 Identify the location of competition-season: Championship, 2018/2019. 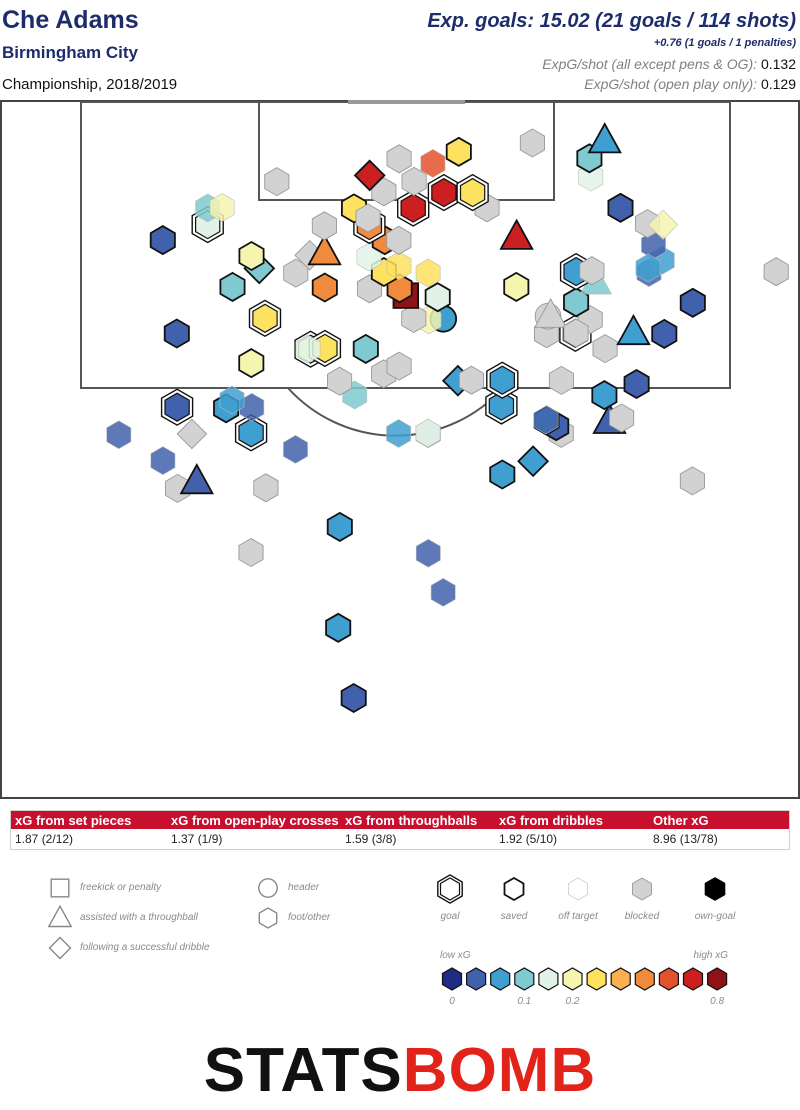
(90, 84).